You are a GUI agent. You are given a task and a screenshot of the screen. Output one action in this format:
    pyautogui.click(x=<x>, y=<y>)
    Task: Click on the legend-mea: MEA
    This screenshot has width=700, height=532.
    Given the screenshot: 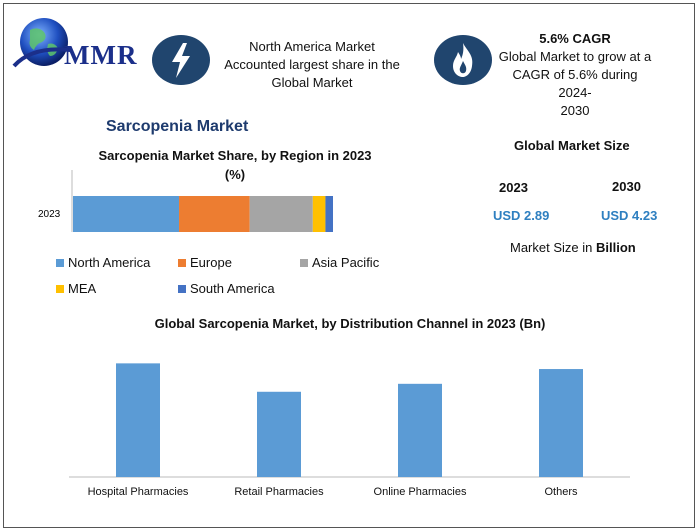 What is the action you would take?
    pyautogui.click(x=76, y=288)
    